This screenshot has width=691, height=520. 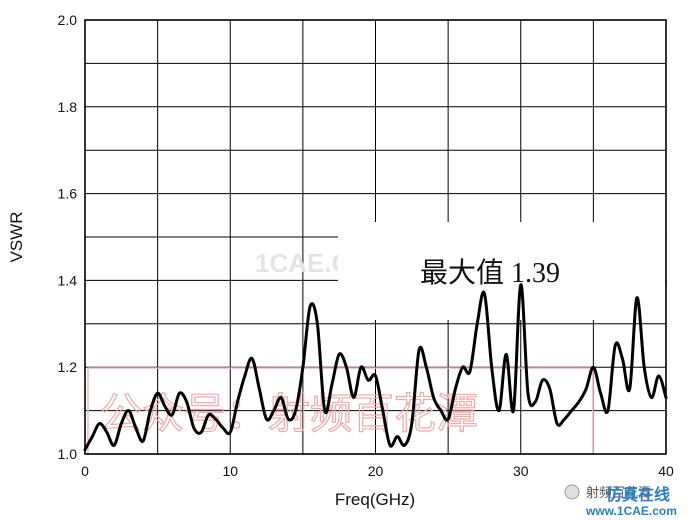 I want to click on y-tick-label: 1.6, so click(x=68, y=194).